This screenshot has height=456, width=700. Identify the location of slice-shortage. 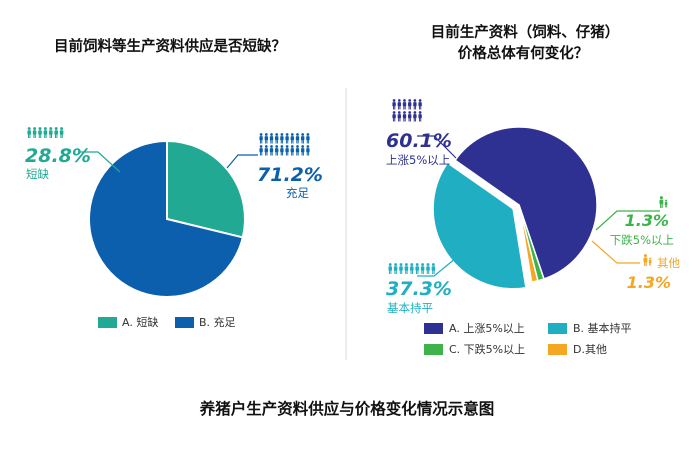
(206, 189).